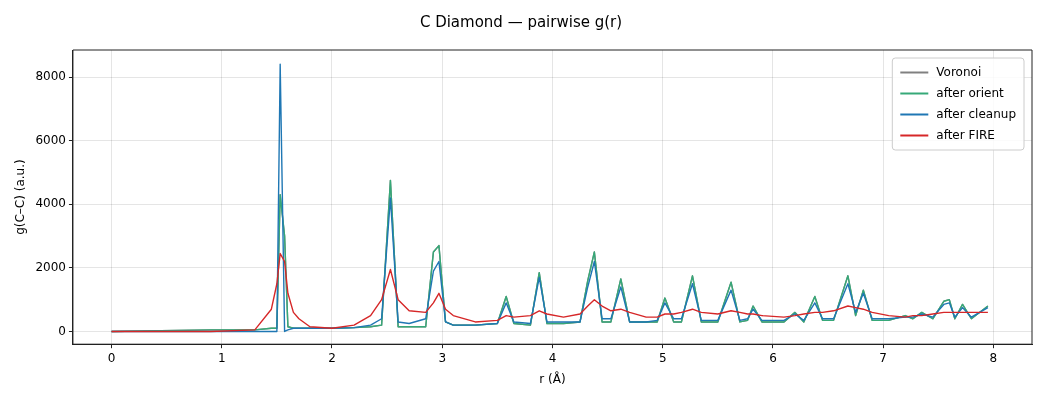 This screenshot has height=397, width=1044. What do you see at coordinates (965, 134) in the screenshot?
I see `legend-label: after FIRE` at bounding box center [965, 134].